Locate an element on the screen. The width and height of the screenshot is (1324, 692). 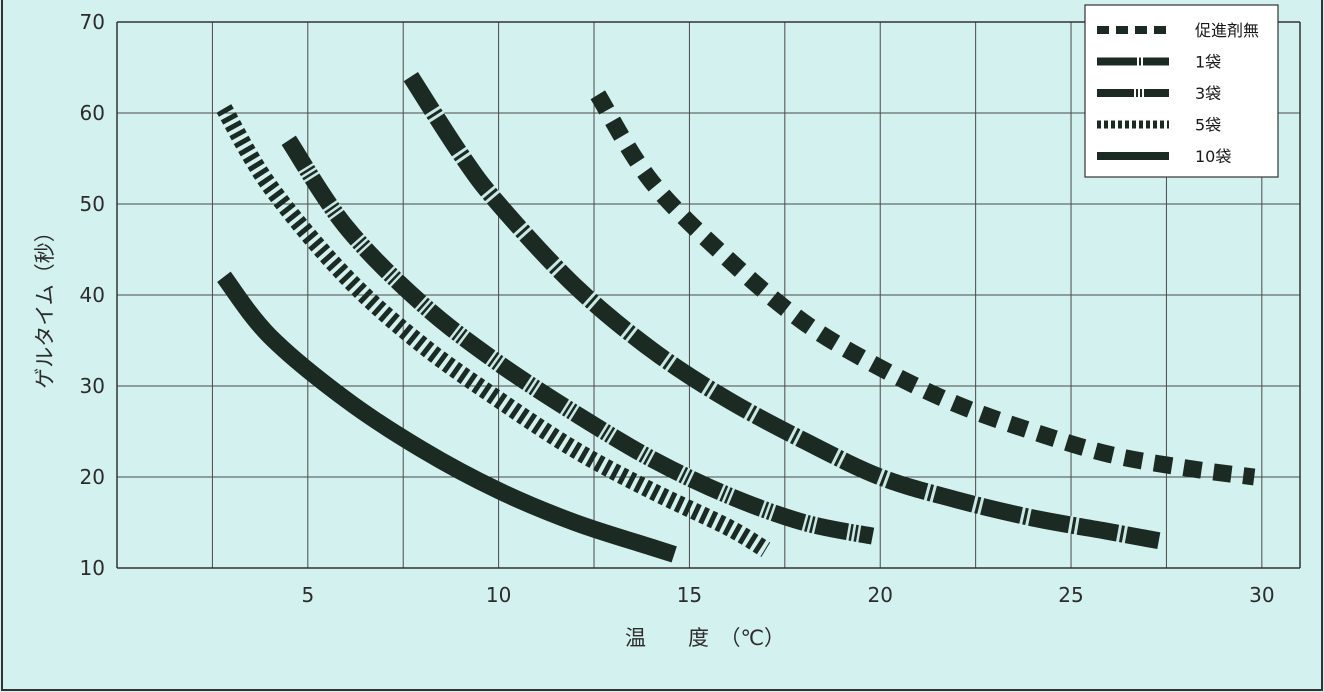
y-axis-title: ゲルタイム（秒） is located at coordinates (45, 305).